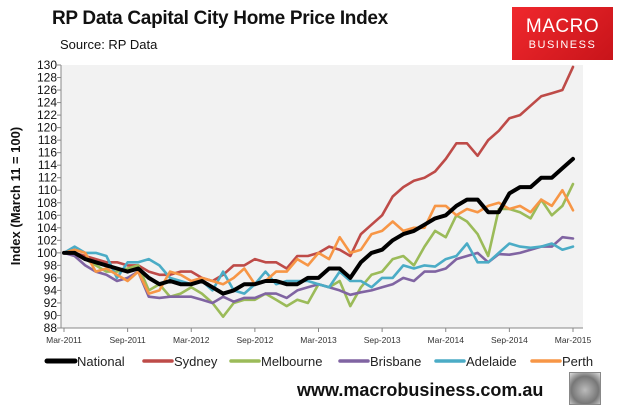  What do you see at coordinates (585, 388) in the screenshot?
I see `wolf-icon` at bounding box center [585, 388].